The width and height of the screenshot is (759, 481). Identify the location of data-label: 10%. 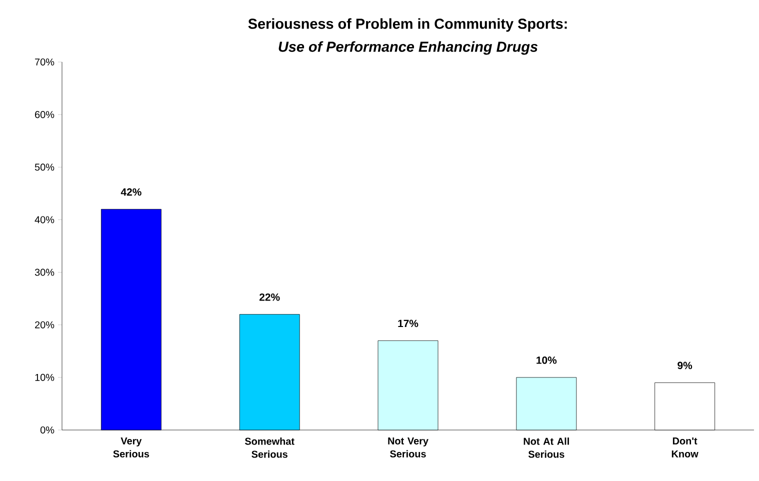
(546, 360).